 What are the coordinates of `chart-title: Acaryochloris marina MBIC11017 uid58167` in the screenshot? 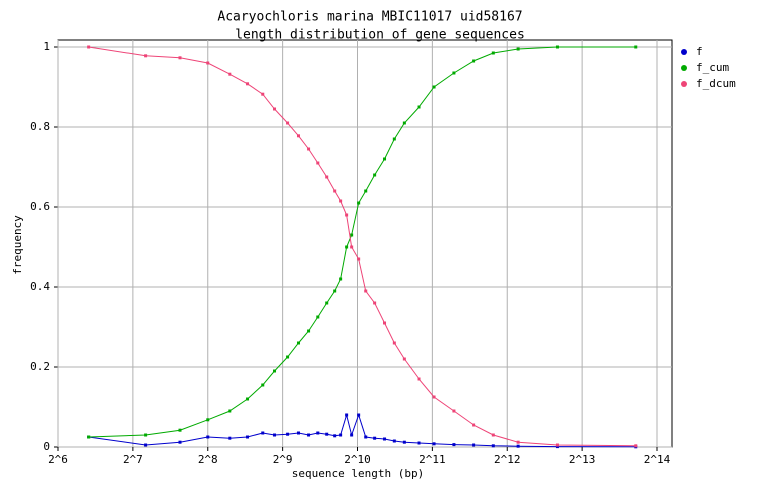 It's located at (369, 17).